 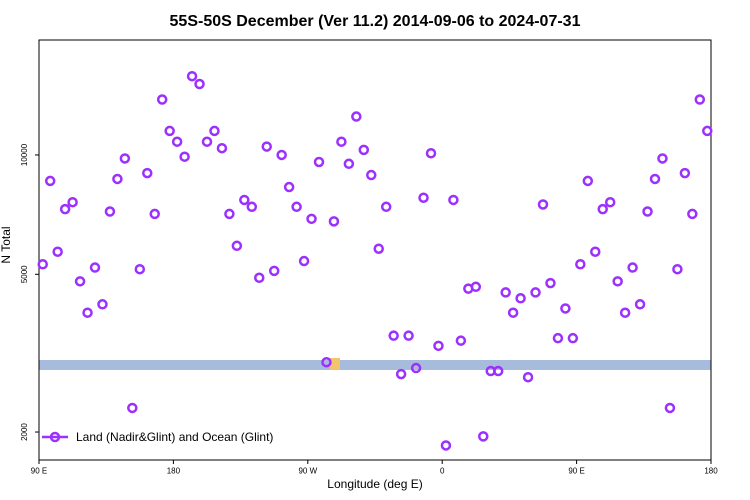 I want to click on land-band, so click(x=375, y=364).